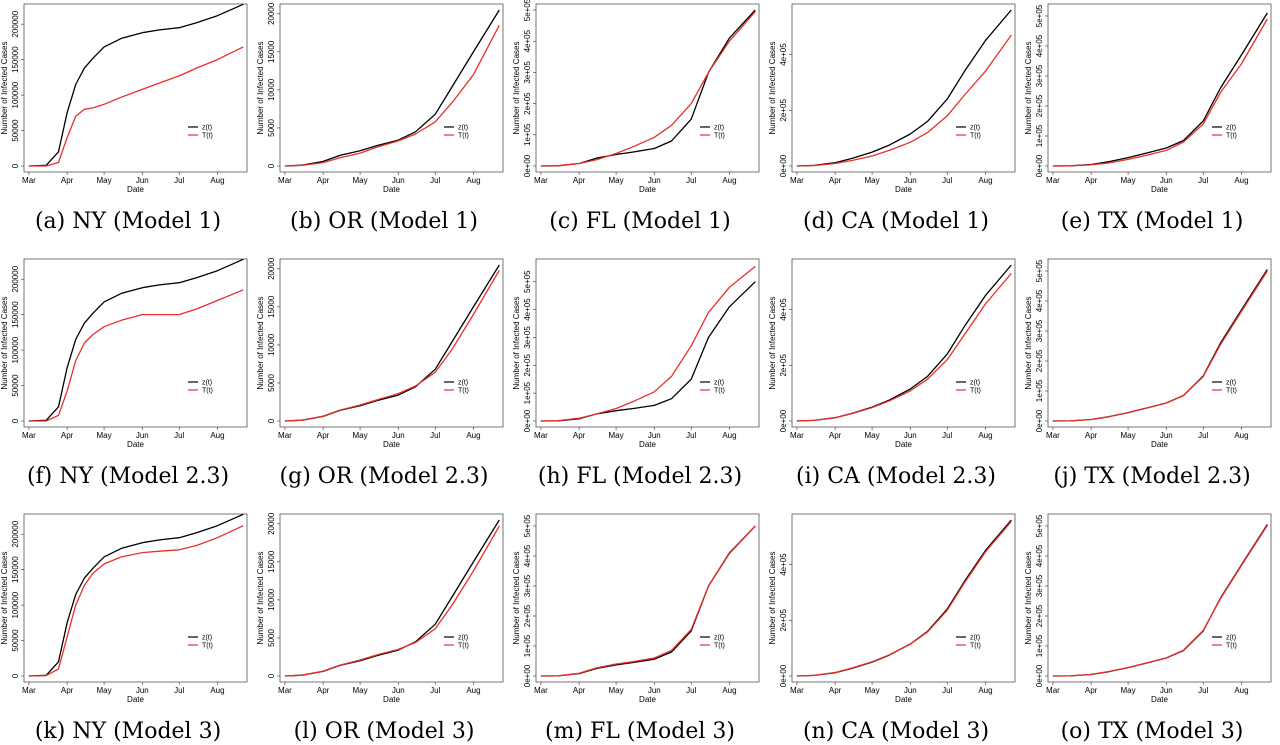 The width and height of the screenshot is (1280, 745). I want to click on y-tick-label: 5000, so click(271, 638).